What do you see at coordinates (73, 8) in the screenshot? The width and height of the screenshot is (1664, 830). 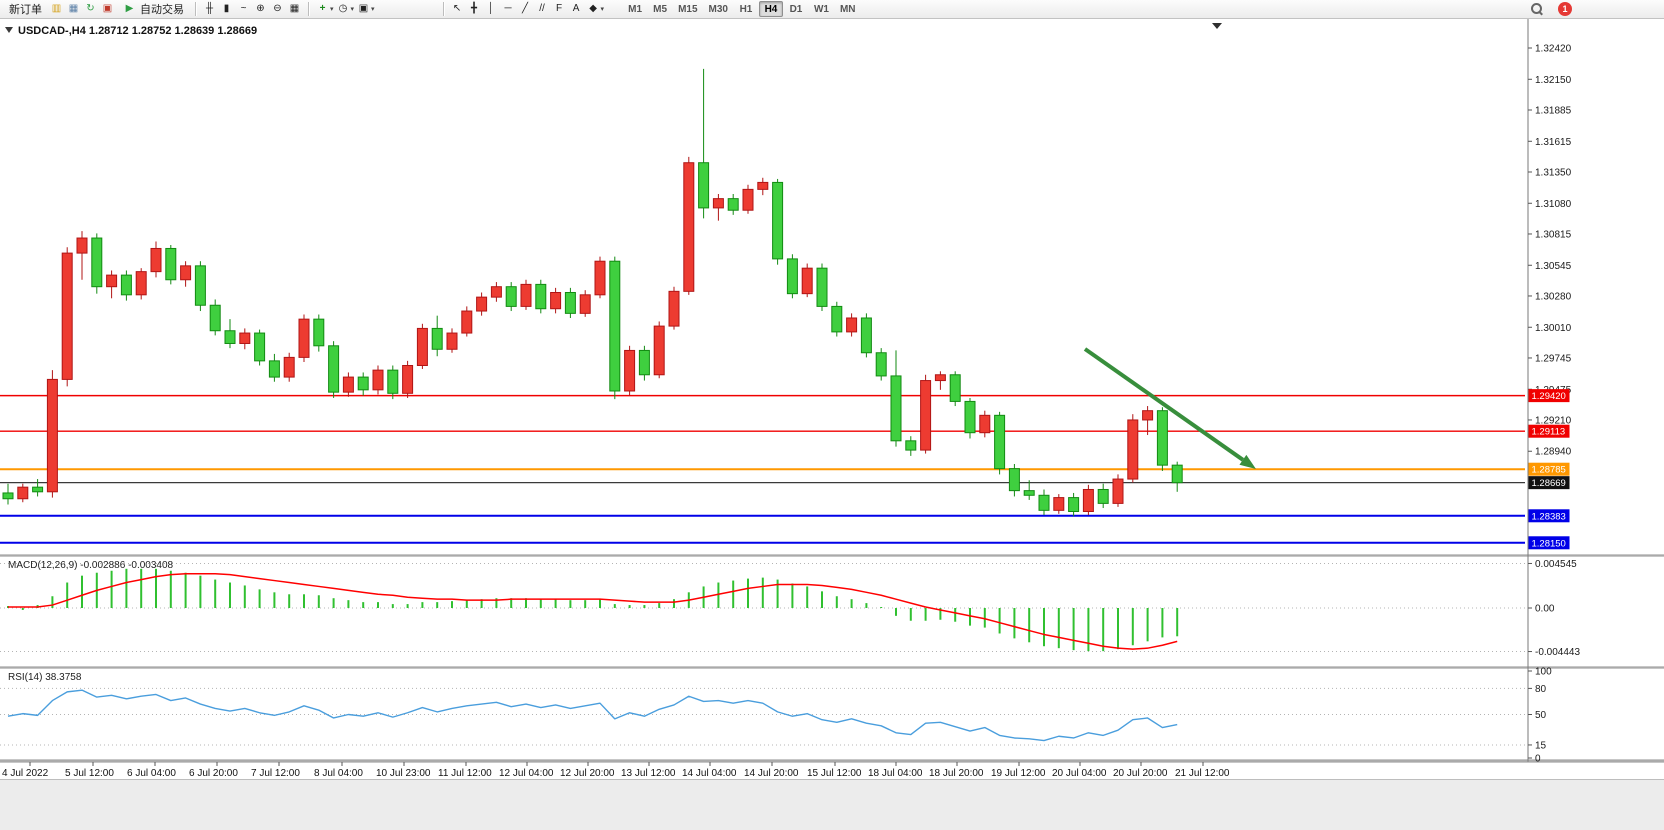 I see `data-window-icon: ▦` at bounding box center [73, 8].